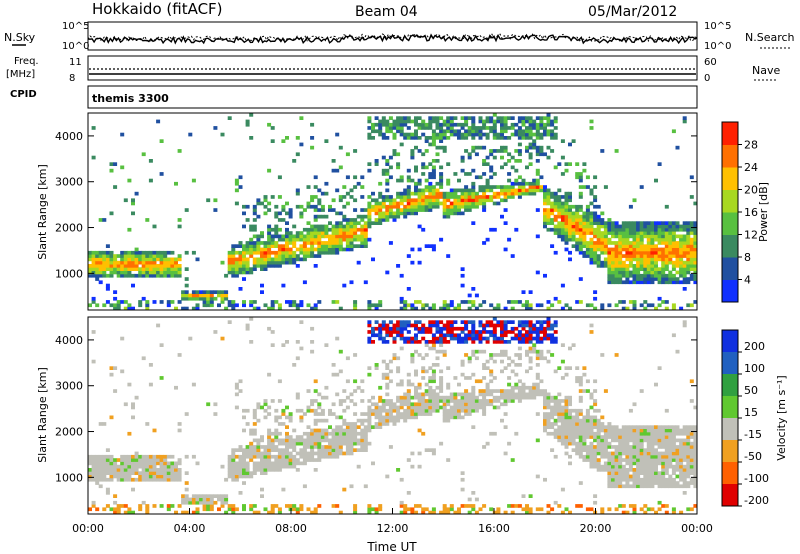 Image resolution: width=800 pixels, height=554 pixels. Describe the element at coordinates (130, 98) in the screenshot. I see `cpid-value: themis 3300` at that location.